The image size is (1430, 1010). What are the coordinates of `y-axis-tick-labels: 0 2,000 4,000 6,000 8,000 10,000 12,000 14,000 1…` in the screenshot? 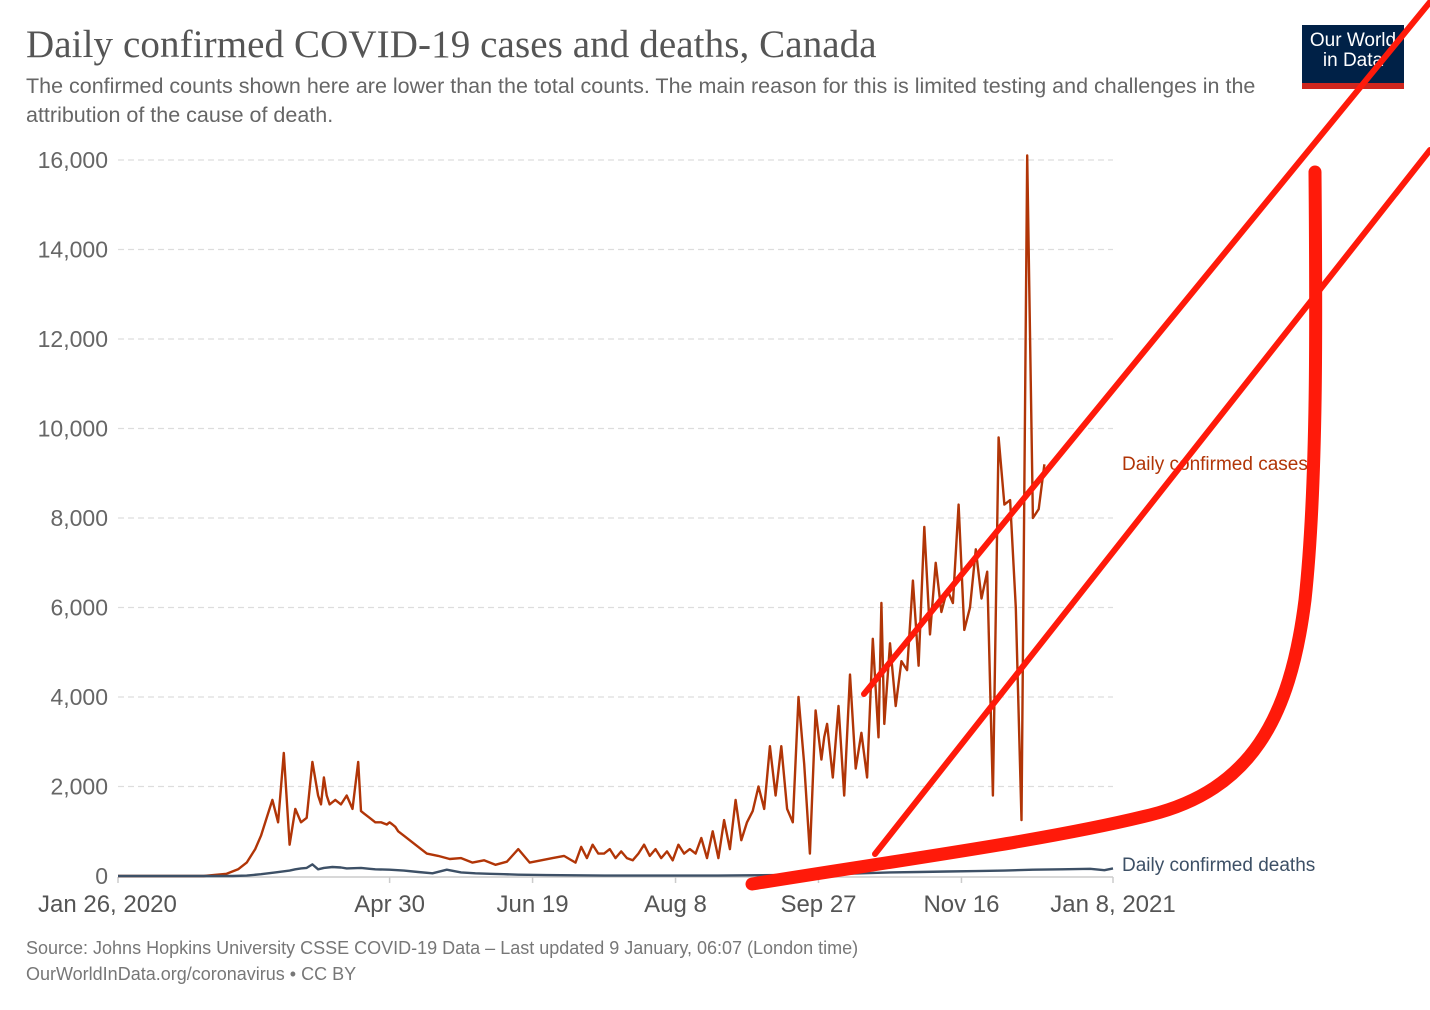 It's located at (73, 518).